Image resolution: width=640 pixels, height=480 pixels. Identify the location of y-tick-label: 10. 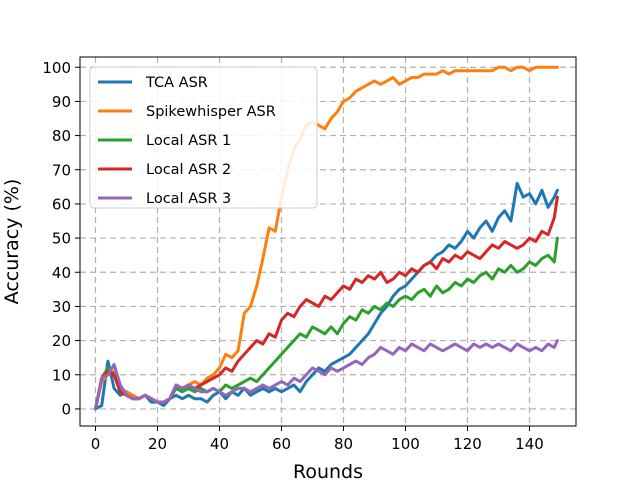
(61, 375).